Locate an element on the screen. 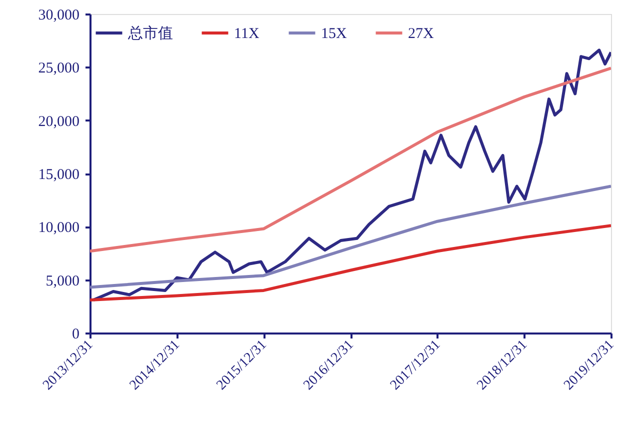 This screenshot has height=423, width=620. legend-label: 总市值 is located at coordinates (150, 33).